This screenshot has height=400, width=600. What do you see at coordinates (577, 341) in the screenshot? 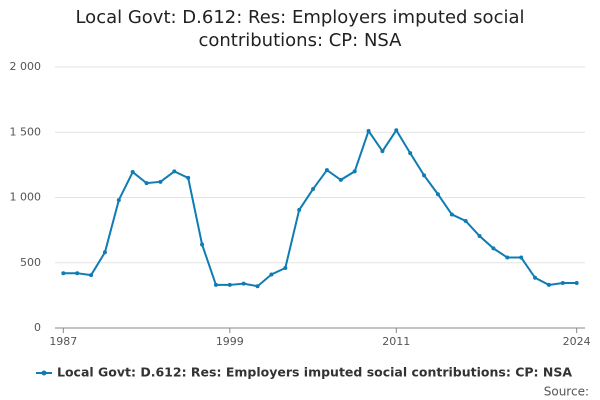
I see `x-tick-label: 2024` at bounding box center [577, 341].